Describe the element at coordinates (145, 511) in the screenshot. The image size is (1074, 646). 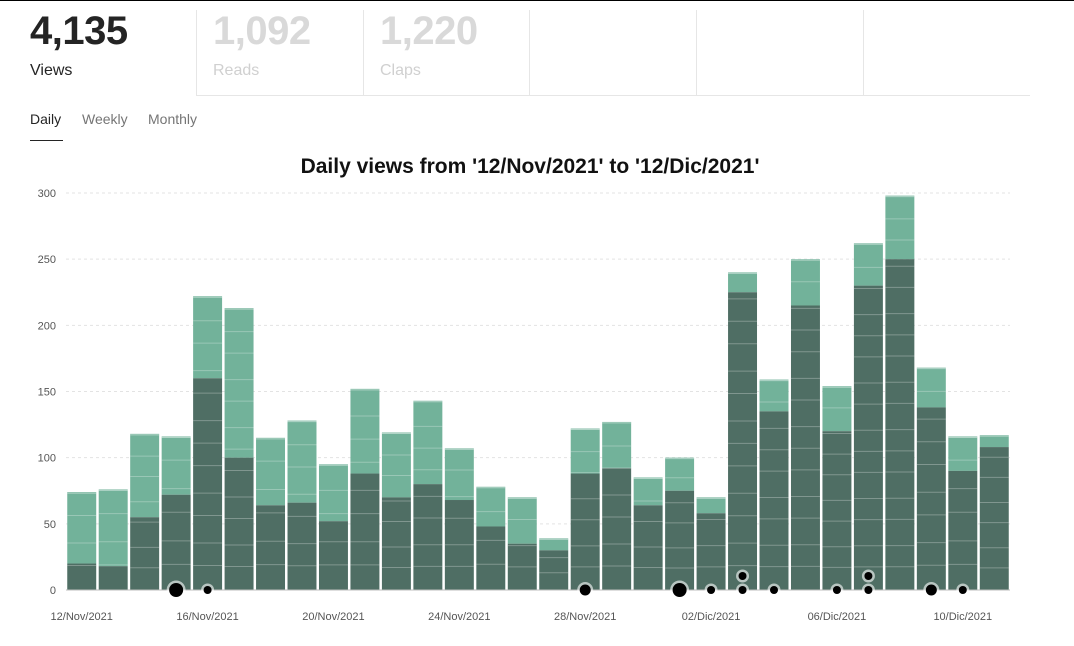
I see `bar-14/Nov/2021` at that location.